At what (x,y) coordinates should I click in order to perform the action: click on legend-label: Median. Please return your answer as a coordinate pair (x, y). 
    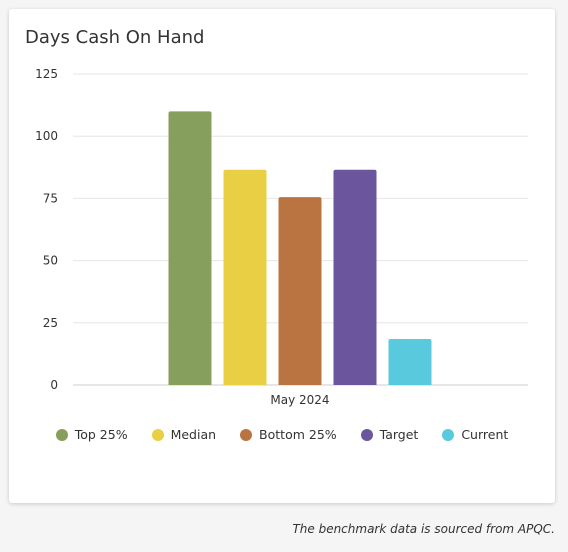
    Looking at the image, I should click on (193, 434).